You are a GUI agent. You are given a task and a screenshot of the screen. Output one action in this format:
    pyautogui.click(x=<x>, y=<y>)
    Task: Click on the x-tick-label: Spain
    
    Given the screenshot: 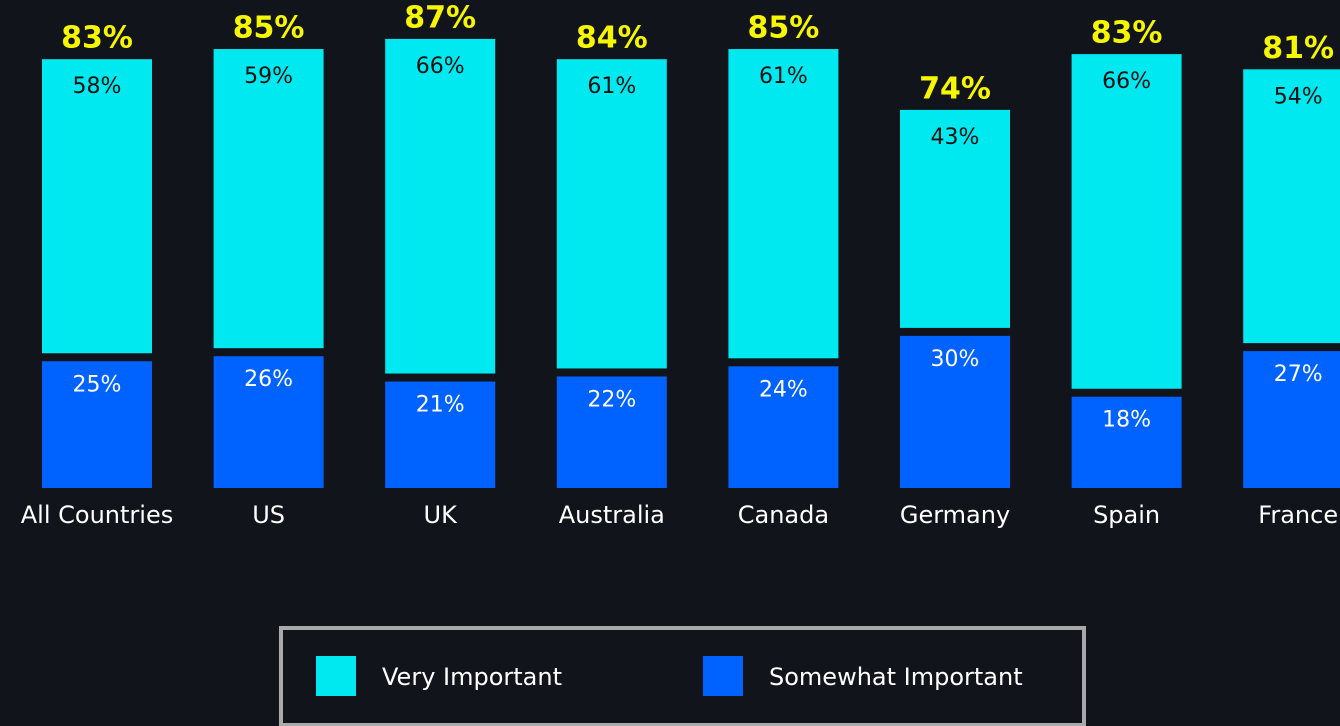 What is the action you would take?
    pyautogui.click(x=1126, y=515)
    